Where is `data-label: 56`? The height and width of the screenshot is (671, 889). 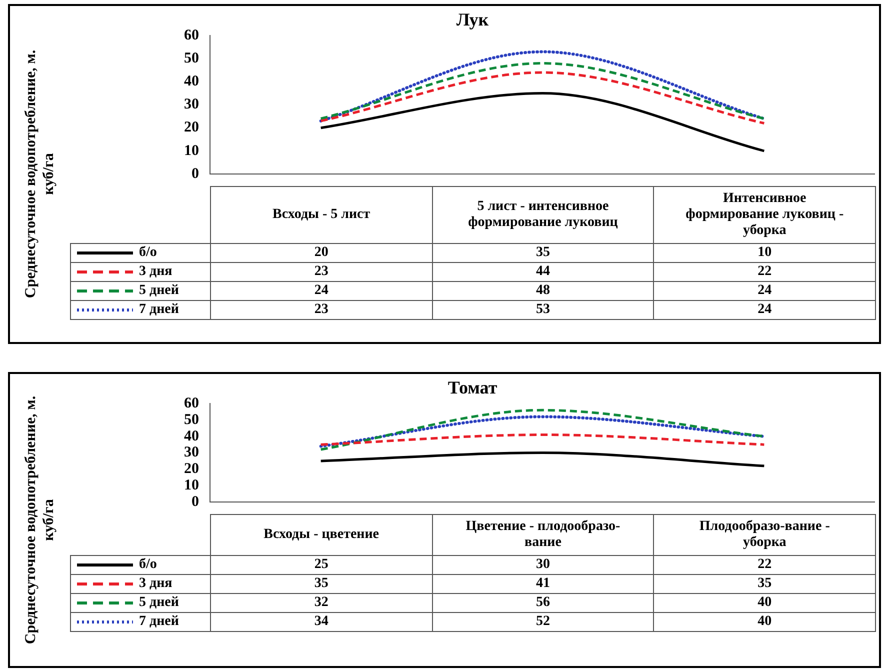
data-label: 56 is located at coordinates (543, 603).